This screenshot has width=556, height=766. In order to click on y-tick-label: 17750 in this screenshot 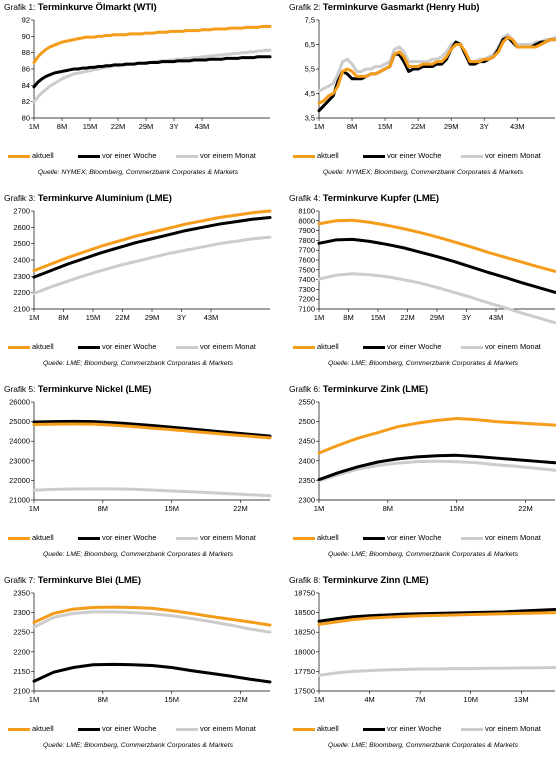, I will do `click(304, 671)`.